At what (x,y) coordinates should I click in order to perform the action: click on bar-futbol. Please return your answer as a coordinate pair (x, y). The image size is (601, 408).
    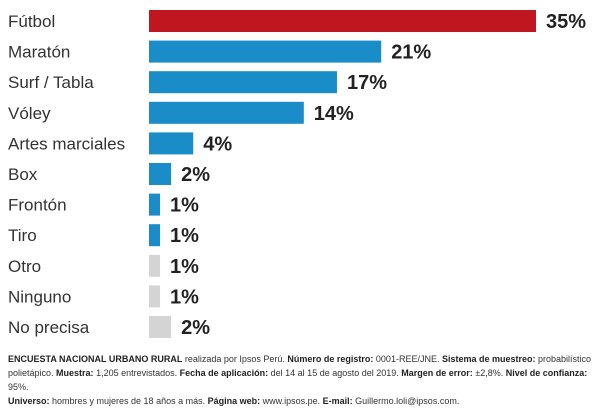
    Looking at the image, I should click on (342, 21).